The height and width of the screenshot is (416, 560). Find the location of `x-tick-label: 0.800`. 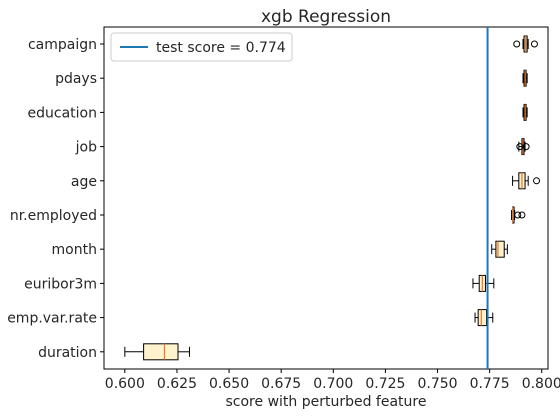

x-tick-label: 0.800 is located at coordinates (541, 384).